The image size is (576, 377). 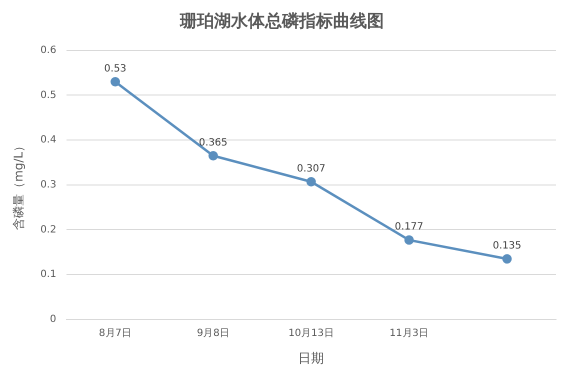 I want to click on data-label: 0.135, so click(x=507, y=246).